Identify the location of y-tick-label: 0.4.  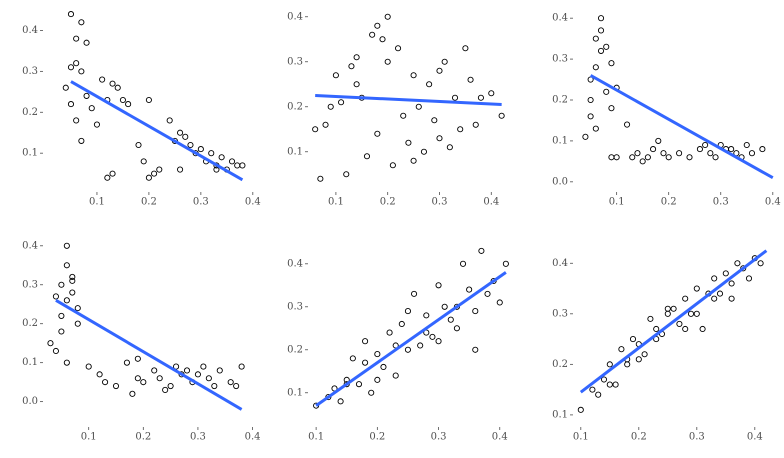
(560, 18).